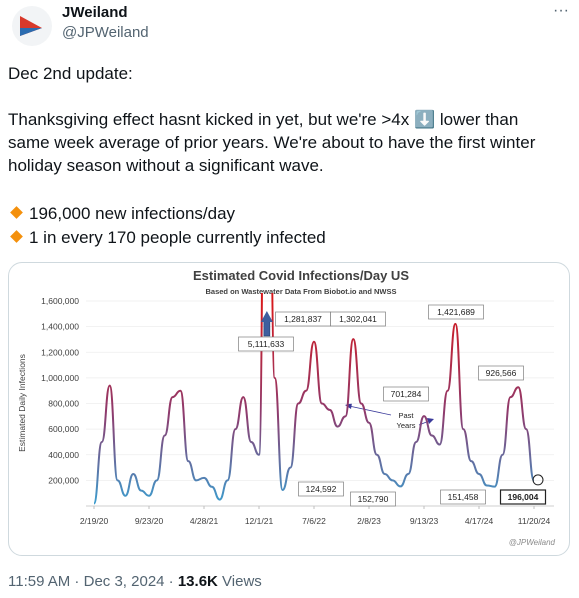 The height and width of the screenshot is (598, 579). I want to click on tweet-meta: 11:59 AM · Dec 3, 2024 · 13.6K Views, so click(135, 581).